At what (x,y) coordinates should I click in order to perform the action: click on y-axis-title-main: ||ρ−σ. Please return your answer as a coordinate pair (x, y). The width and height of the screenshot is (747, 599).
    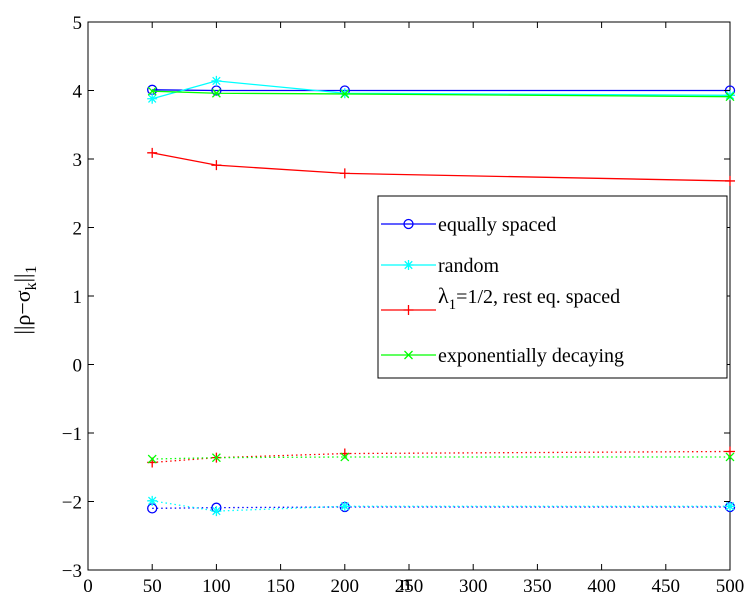
    Looking at the image, I should click on (22, 312).